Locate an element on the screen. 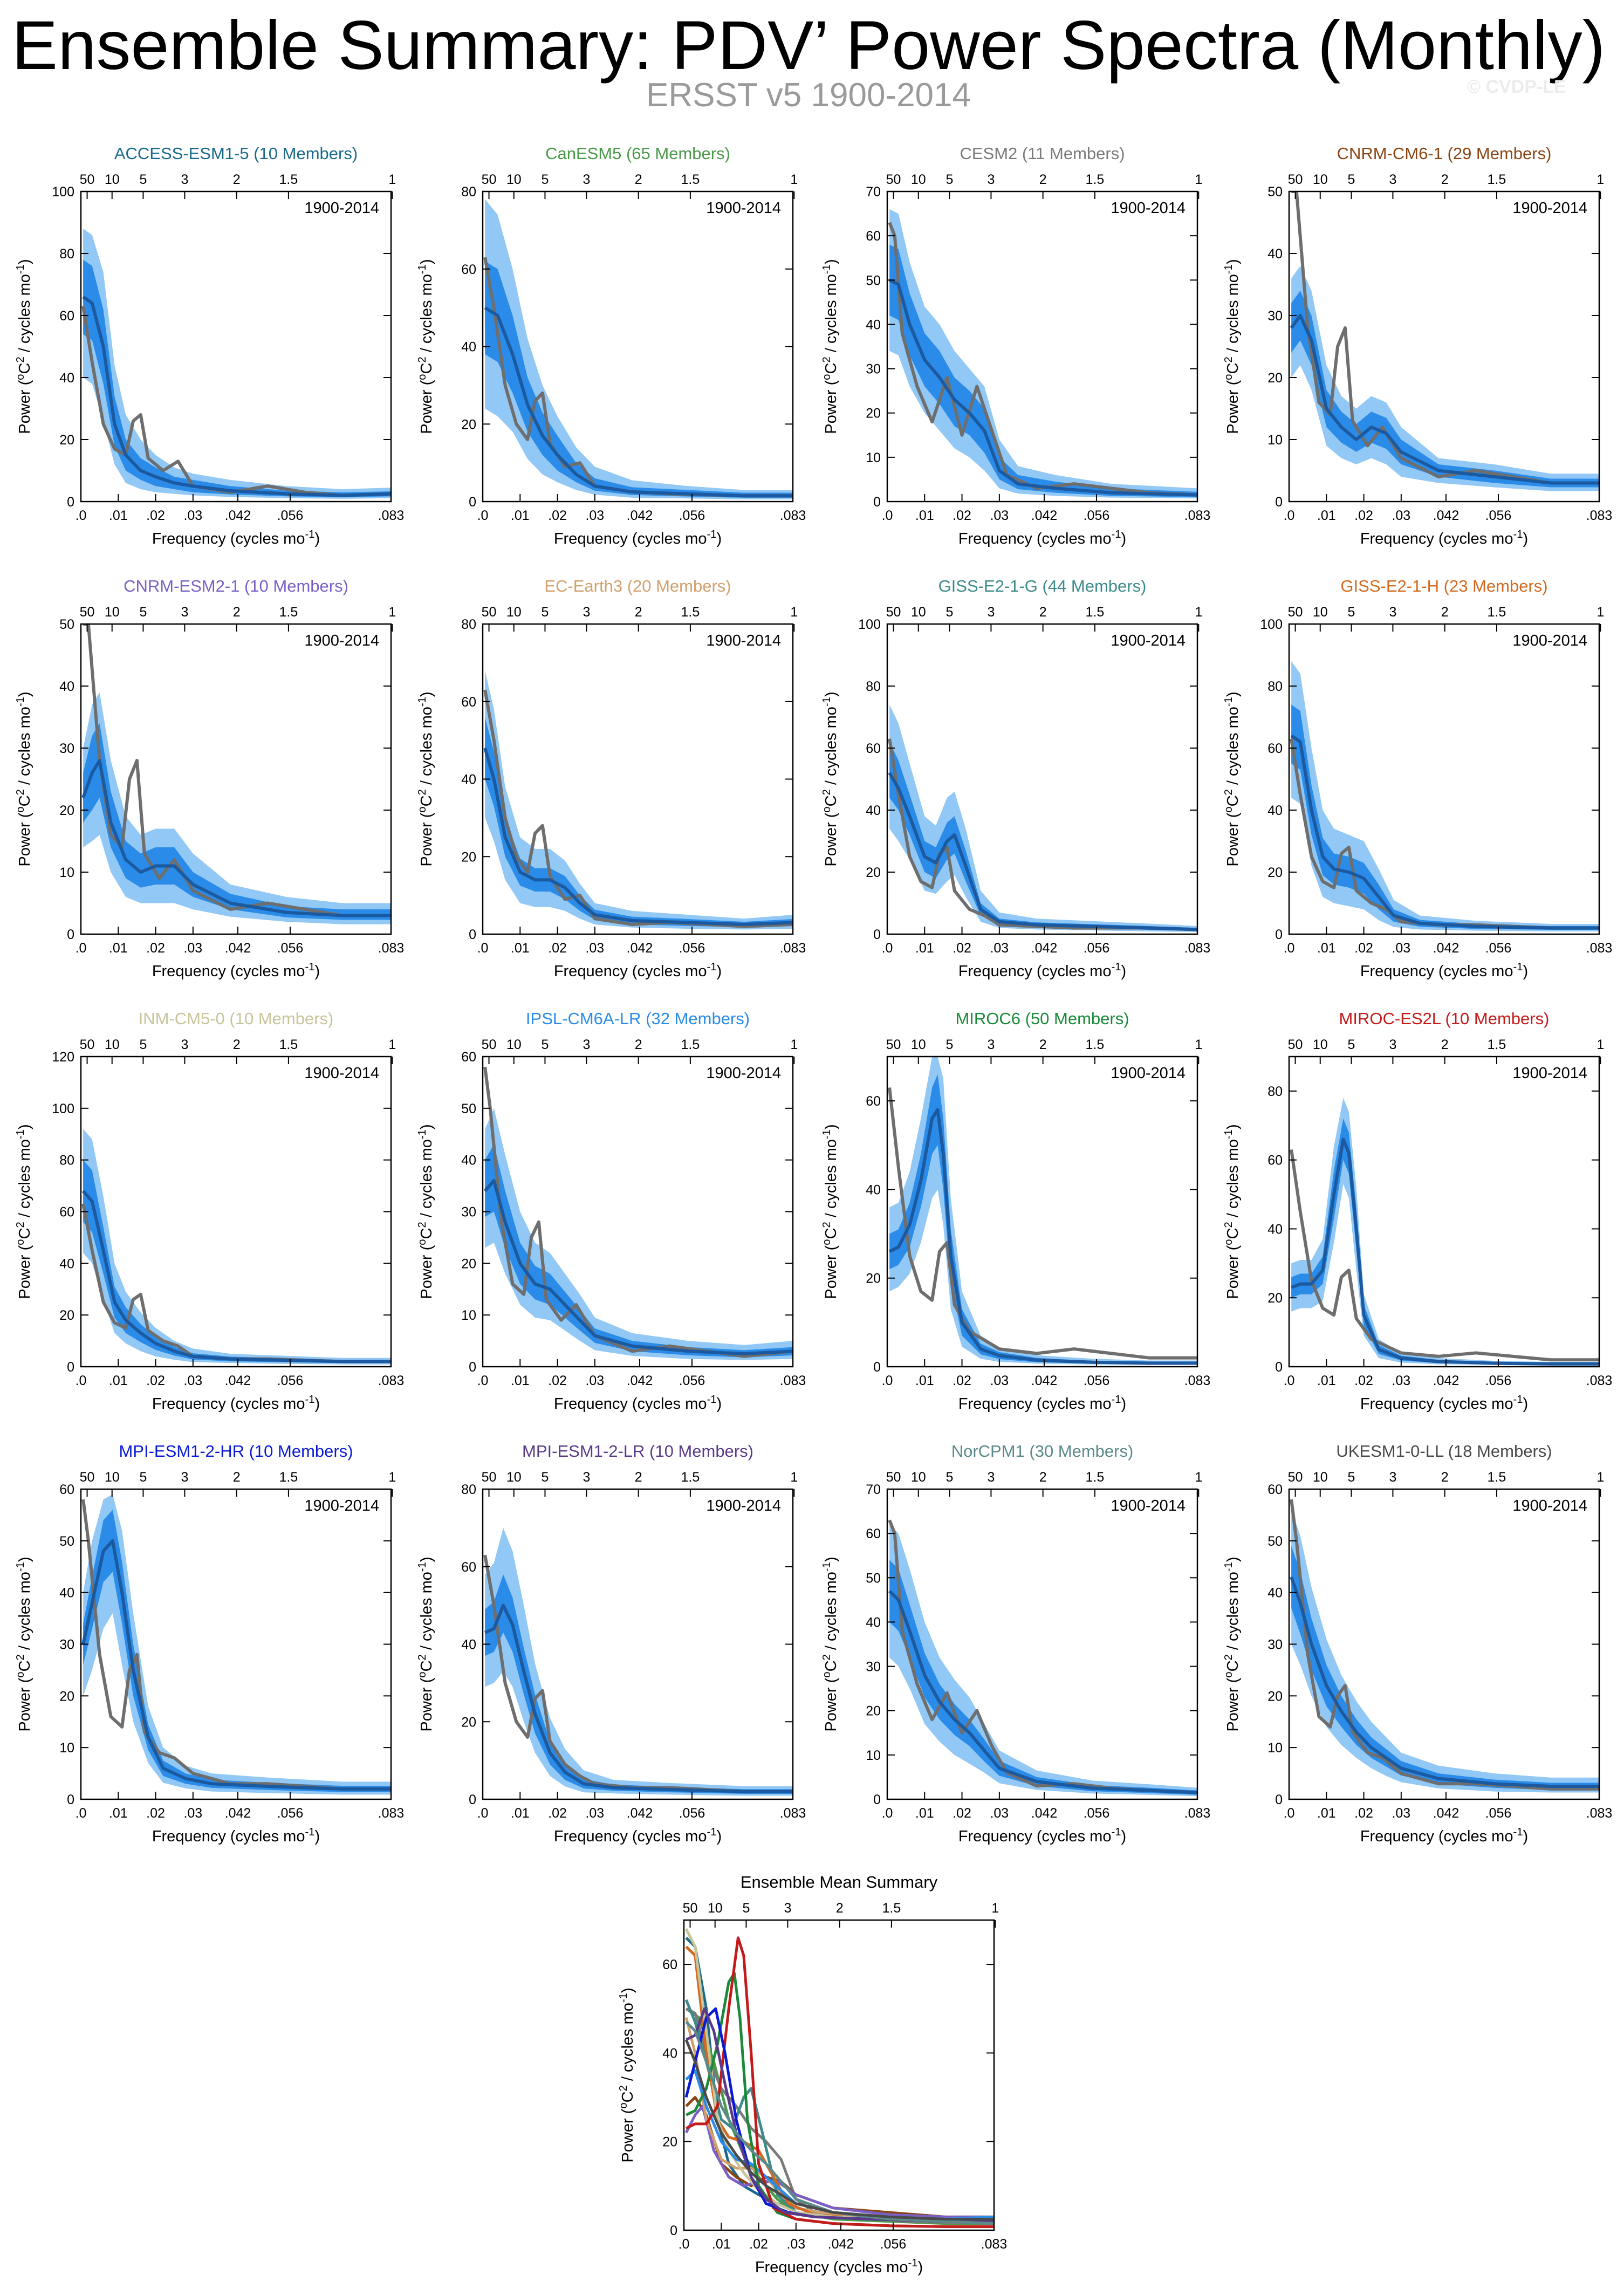 The height and width of the screenshot is (2296, 1617). panel-title: MPI-ESM1-2-HR (10 Members) is located at coordinates (236, 1451).